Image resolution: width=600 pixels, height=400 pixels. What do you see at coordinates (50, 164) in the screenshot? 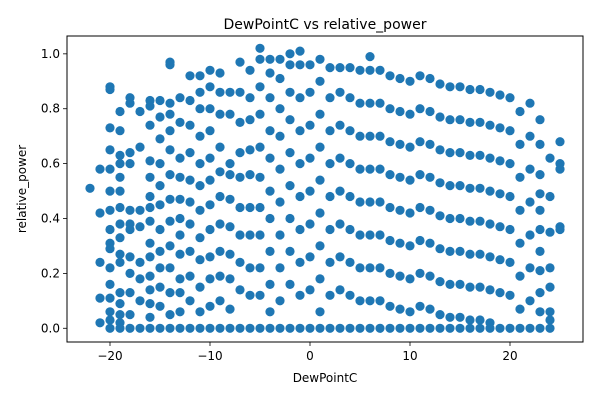
I see `y-tick-label: 0.6` at bounding box center [50, 164].